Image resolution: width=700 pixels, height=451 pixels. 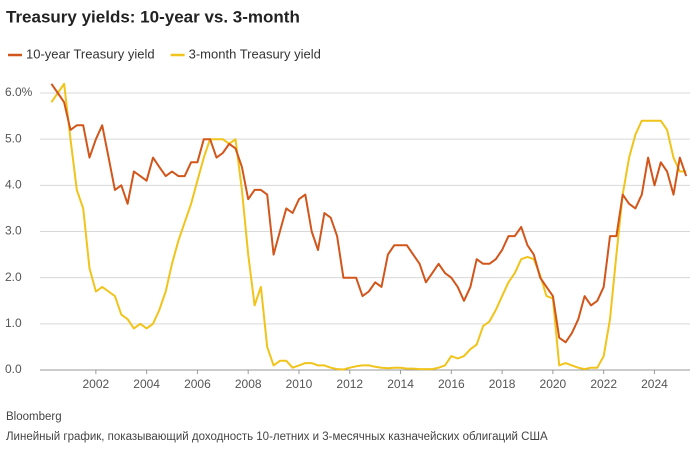 I want to click on x-tick-label: 2016, so click(x=451, y=384).